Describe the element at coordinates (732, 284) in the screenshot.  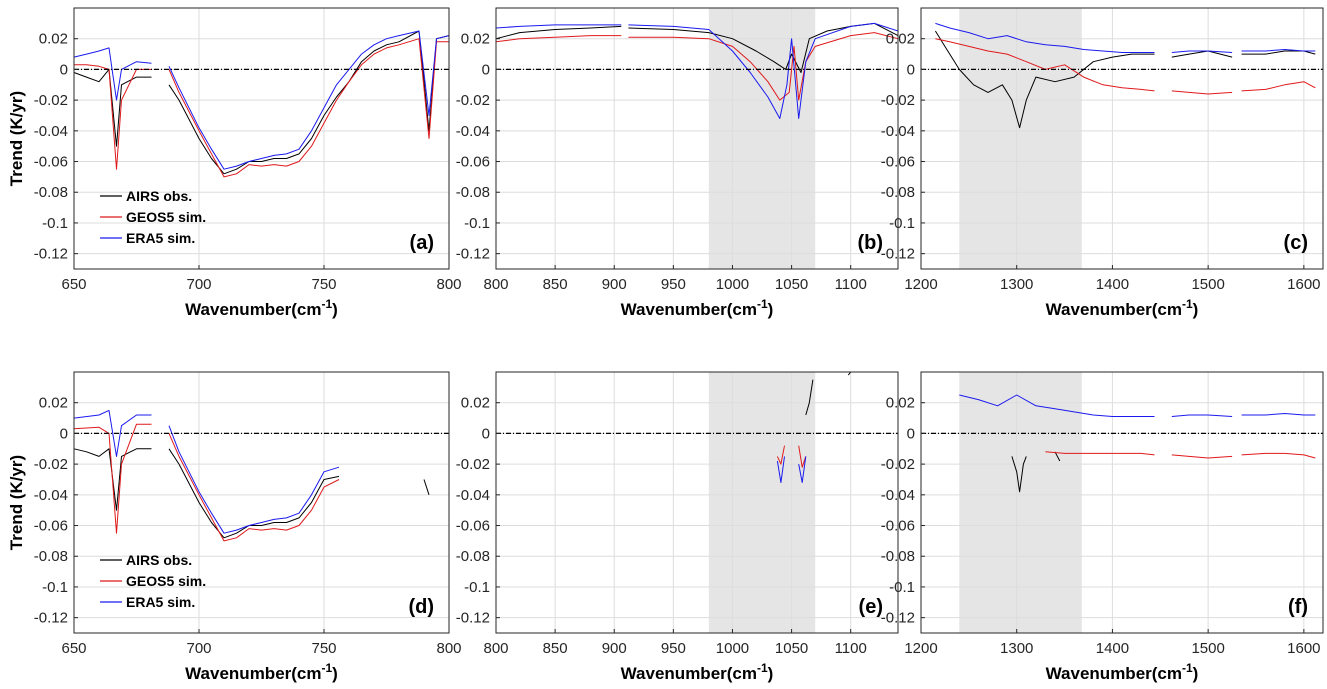
I see `x-tick-label: 1000` at that location.